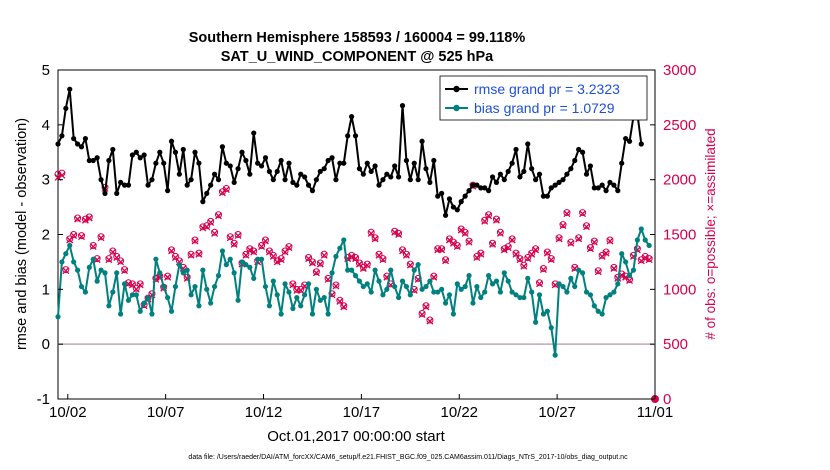 This screenshot has height=470, width=830. What do you see at coordinates (547, 89) in the screenshot?
I see `legend-rmse-label: rmse grand pr = 3.2323` at bounding box center [547, 89].